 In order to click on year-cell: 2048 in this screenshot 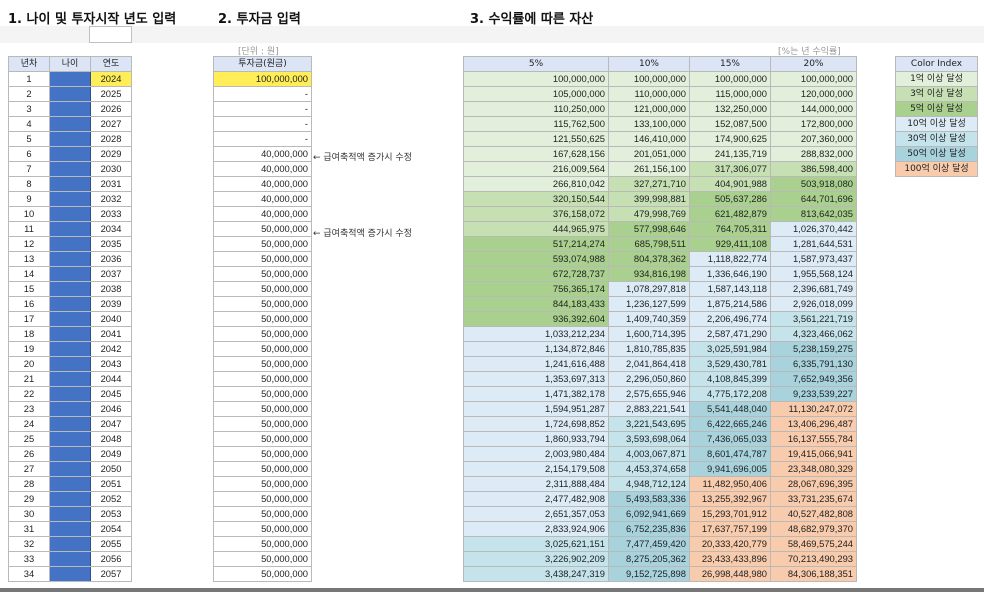, I will do `click(111, 439)`.